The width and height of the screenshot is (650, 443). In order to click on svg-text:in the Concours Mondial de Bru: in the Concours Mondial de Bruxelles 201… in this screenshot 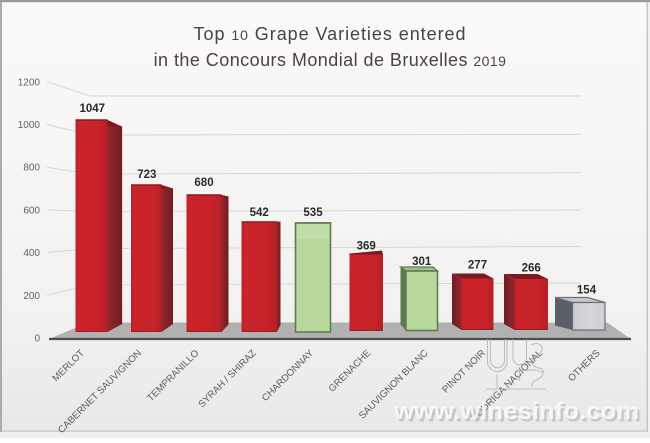, I will do `click(330, 60)`.